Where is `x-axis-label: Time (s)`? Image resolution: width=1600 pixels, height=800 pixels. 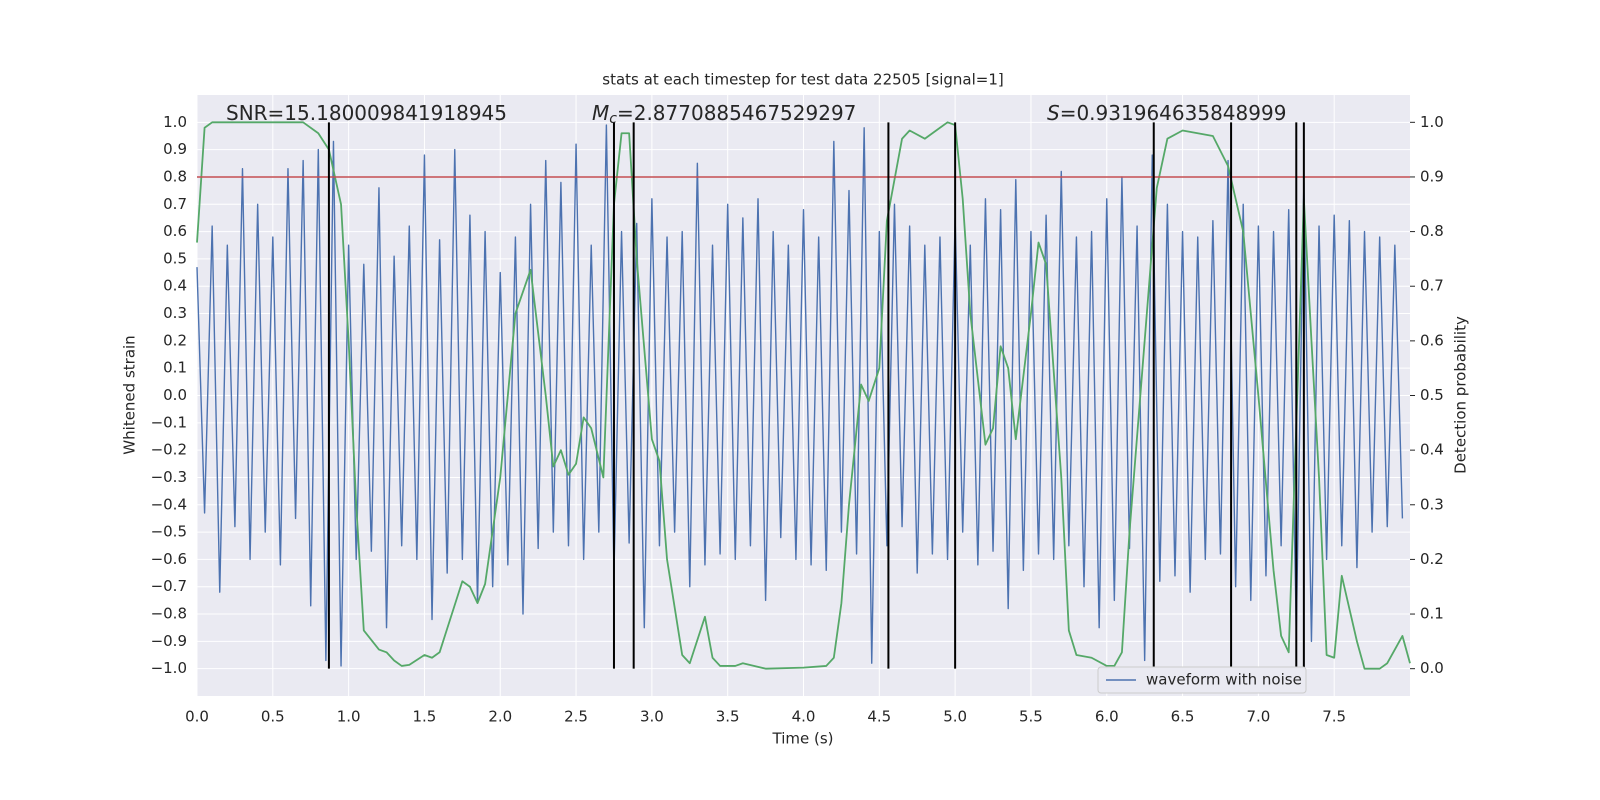
x-axis-label: Time (s) is located at coordinates (803, 739).